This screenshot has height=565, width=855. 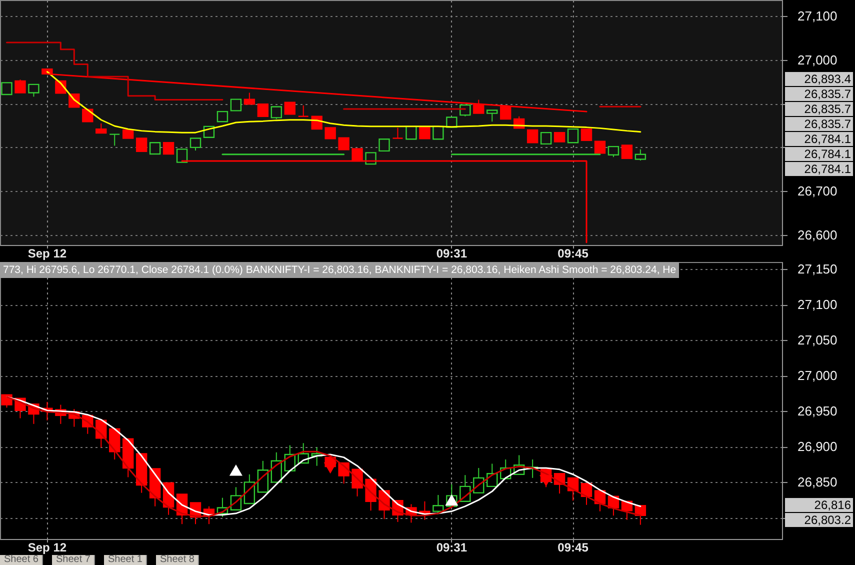 What do you see at coordinates (818, 191) in the screenshot?
I see `y-tick-label: 26,700` at bounding box center [818, 191].